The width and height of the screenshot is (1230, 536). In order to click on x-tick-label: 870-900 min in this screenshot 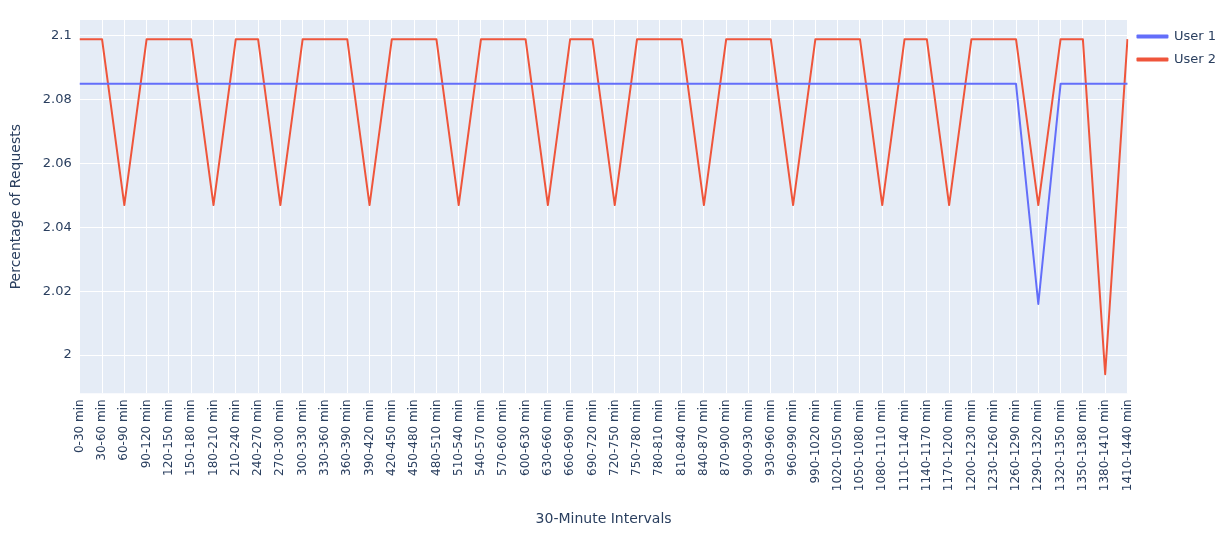, I will do `click(725, 437)`.